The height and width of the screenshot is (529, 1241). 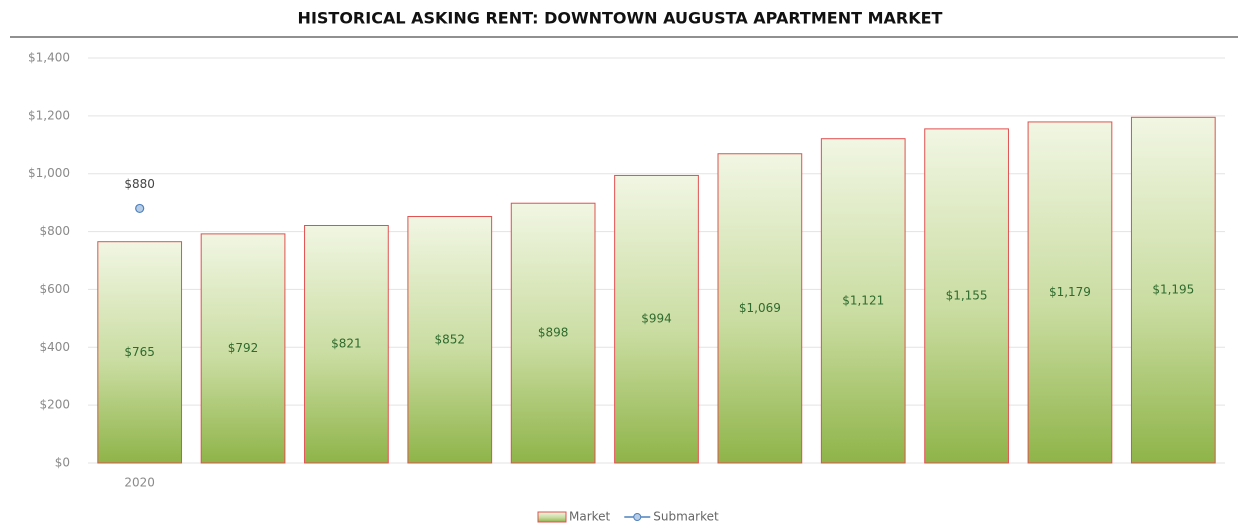 What do you see at coordinates (552, 517) in the screenshot?
I see `legend-swatch` at bounding box center [552, 517].